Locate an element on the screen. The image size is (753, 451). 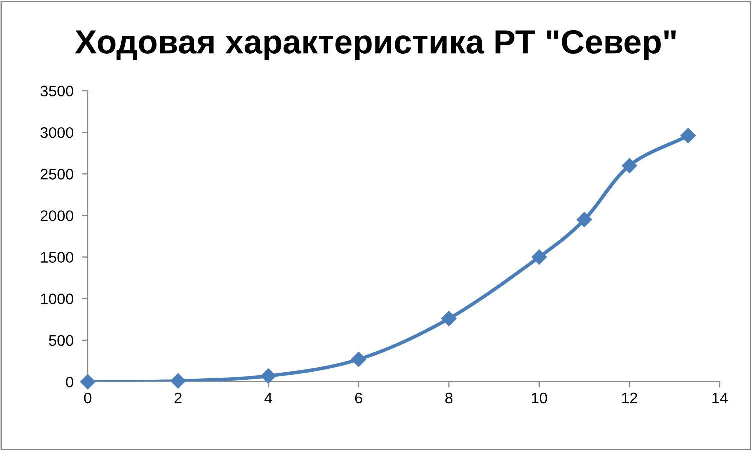
y-tick-label: 2500 is located at coordinates (57, 174).